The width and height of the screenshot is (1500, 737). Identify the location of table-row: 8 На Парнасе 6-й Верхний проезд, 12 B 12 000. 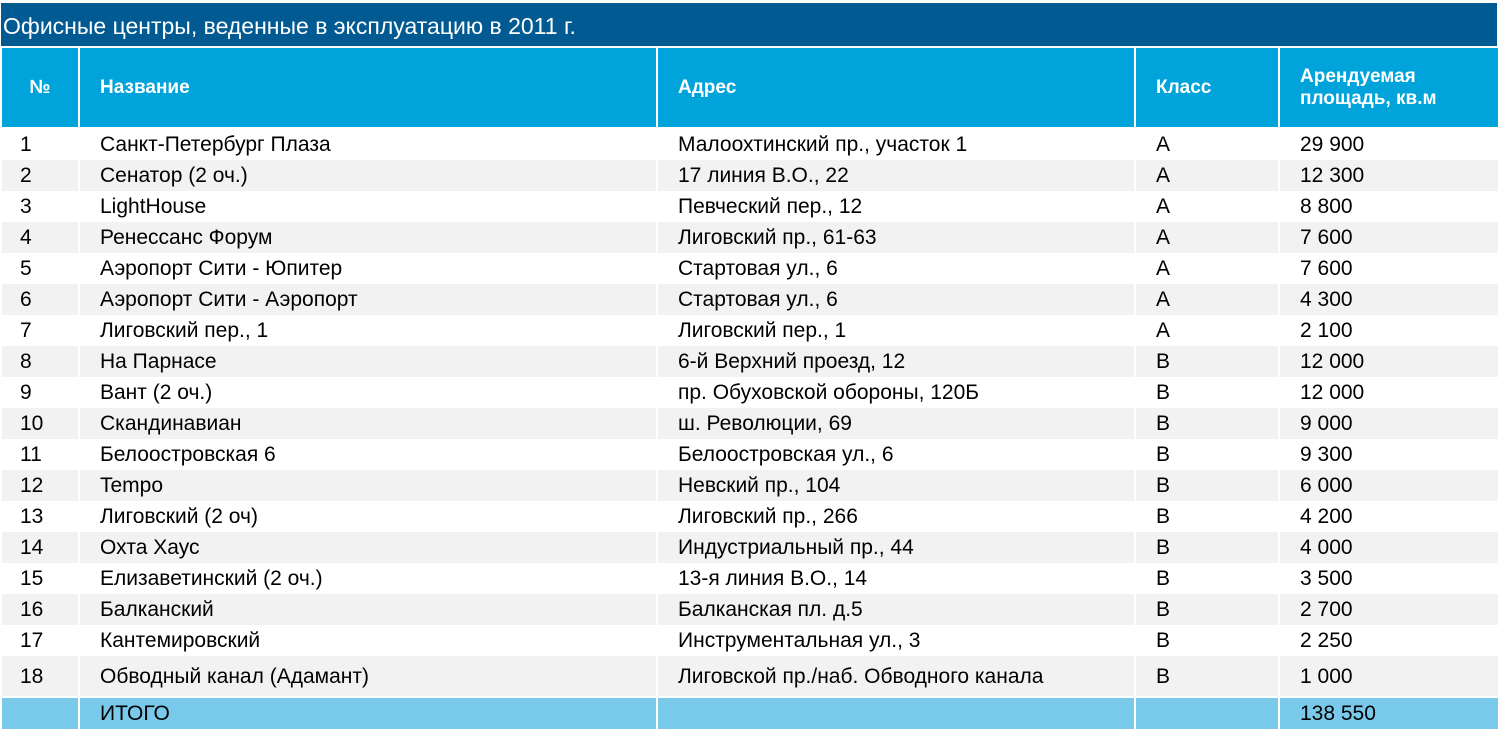
(750, 361).